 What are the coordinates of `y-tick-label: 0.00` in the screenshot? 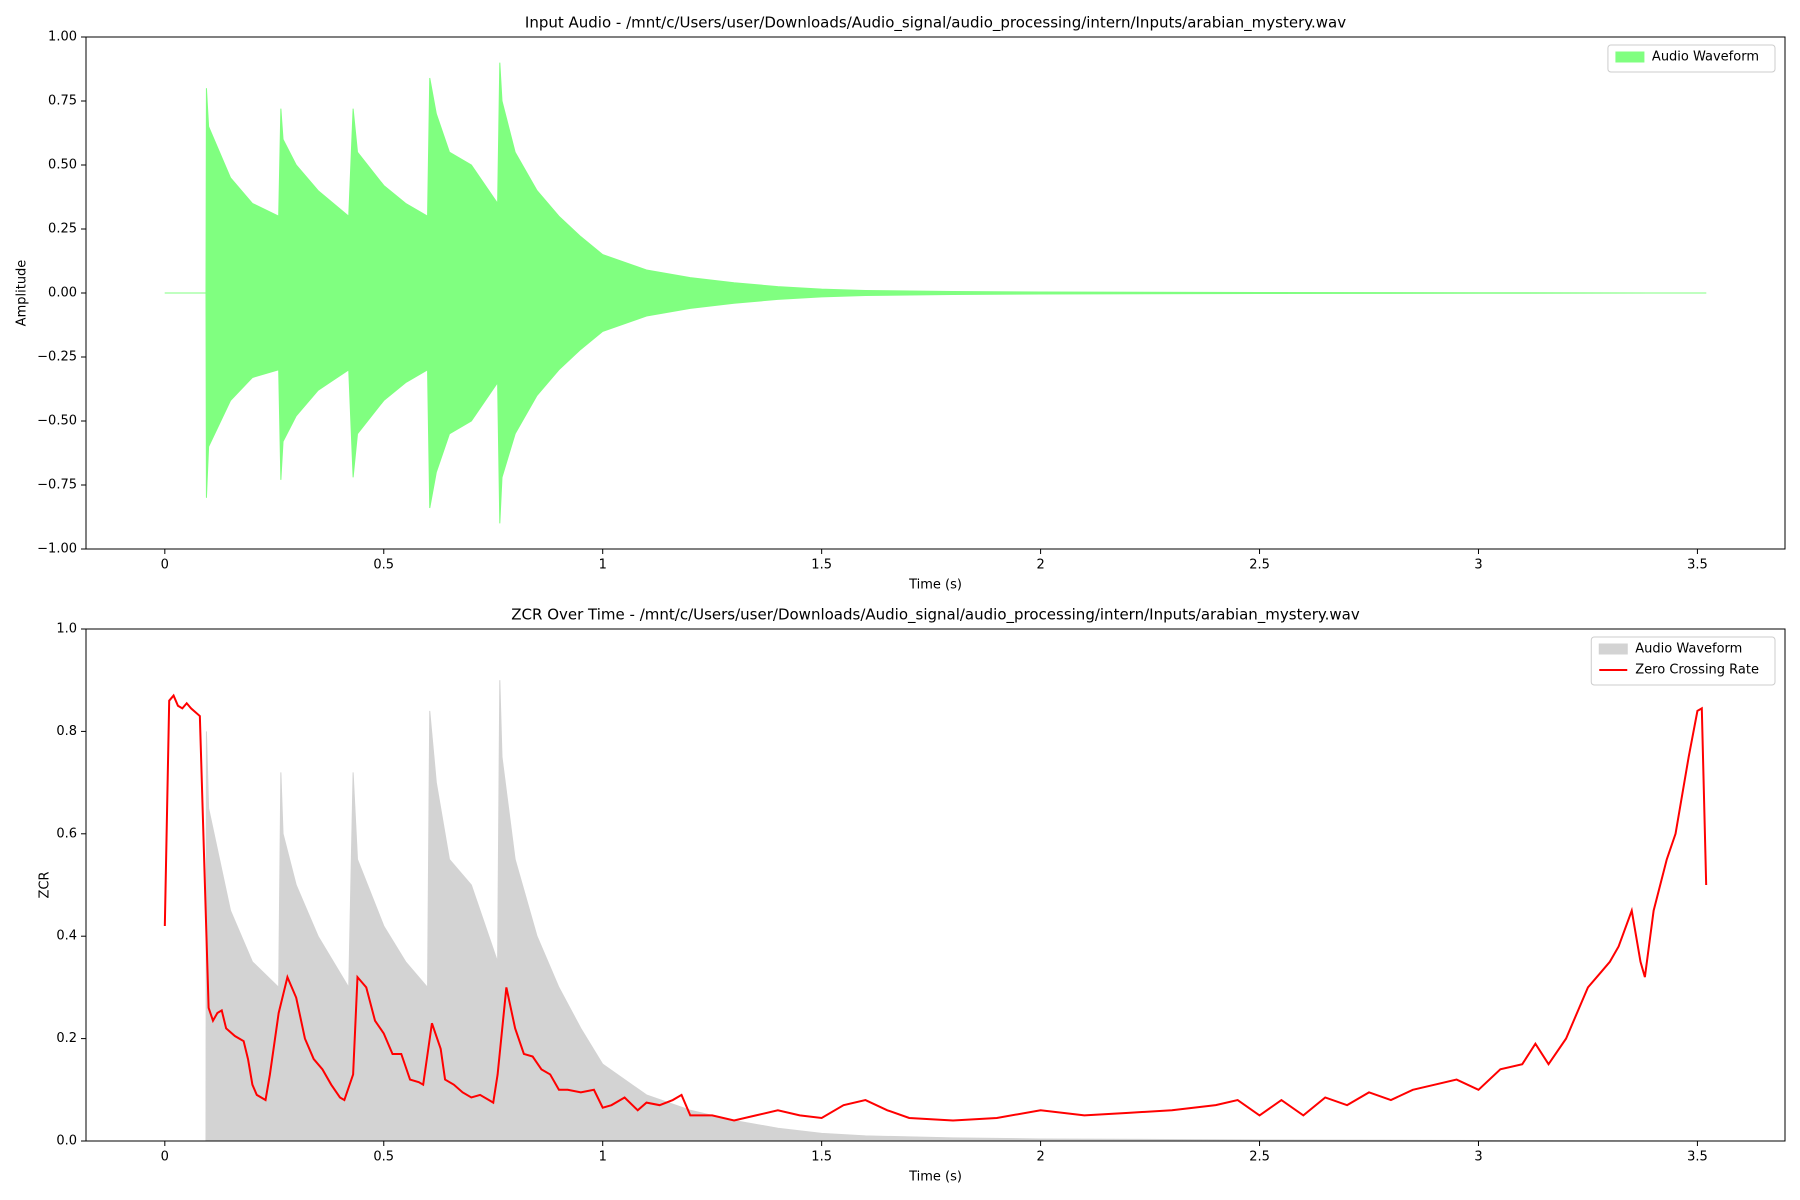 It's located at (62, 293).